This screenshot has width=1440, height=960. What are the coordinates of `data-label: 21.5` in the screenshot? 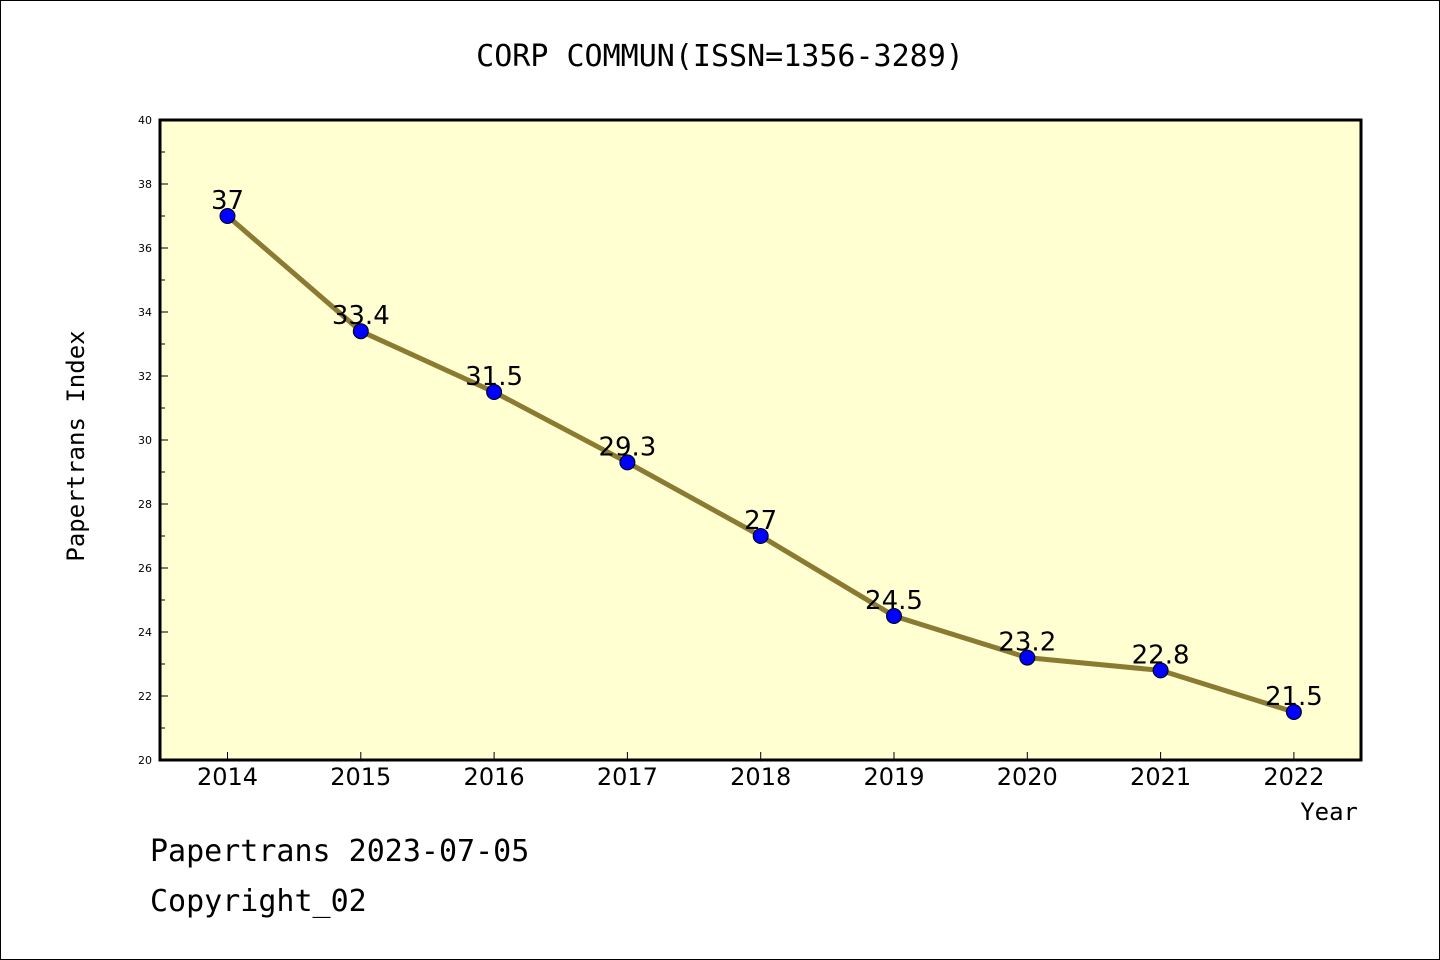 It's located at (1294, 697).